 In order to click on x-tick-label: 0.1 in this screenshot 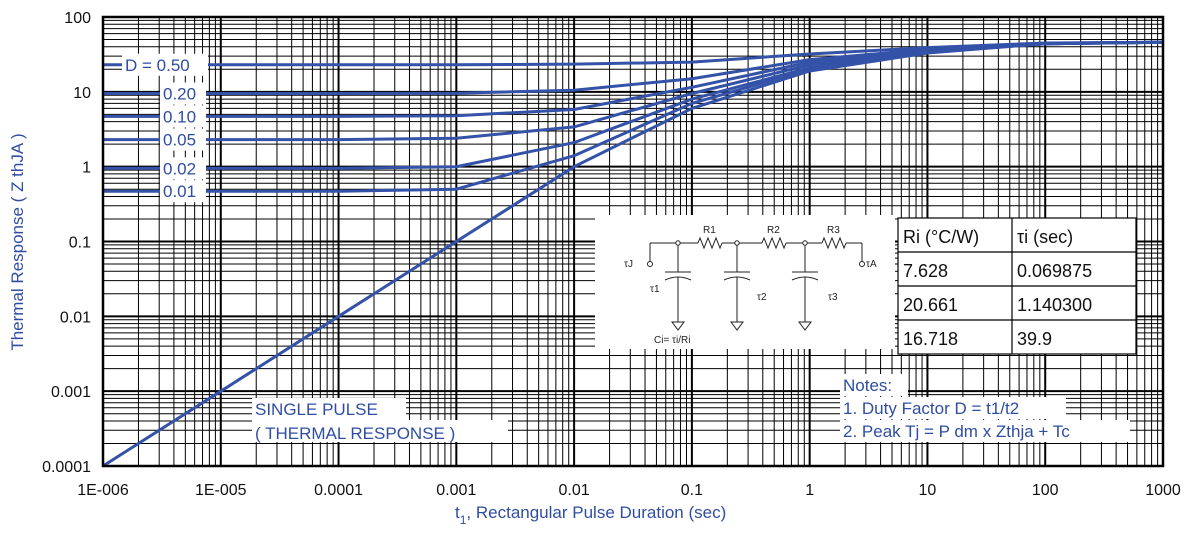, I will do `click(692, 490)`.